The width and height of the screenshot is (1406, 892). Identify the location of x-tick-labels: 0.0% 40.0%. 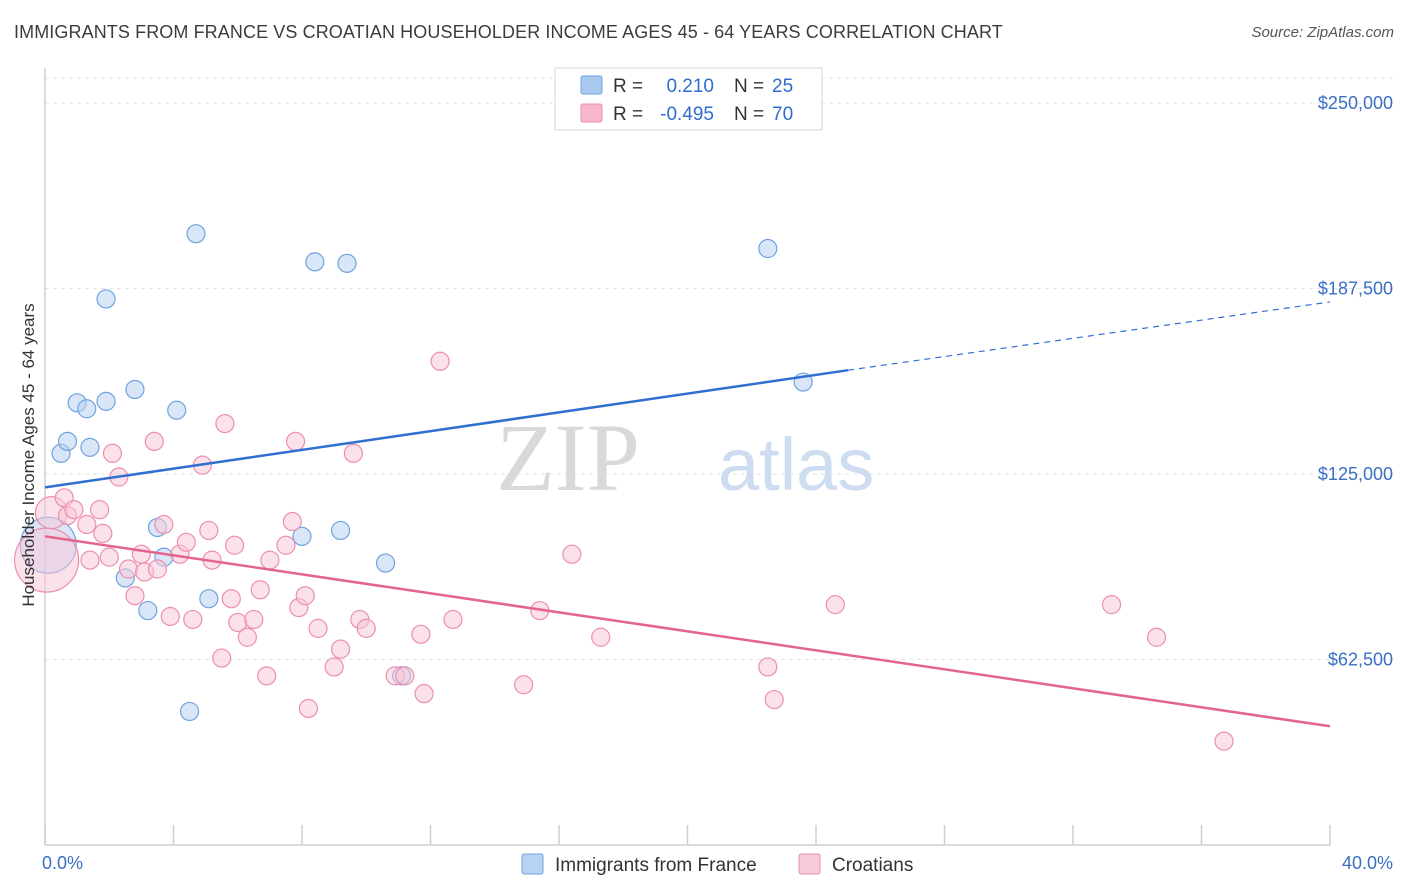
(717, 863).